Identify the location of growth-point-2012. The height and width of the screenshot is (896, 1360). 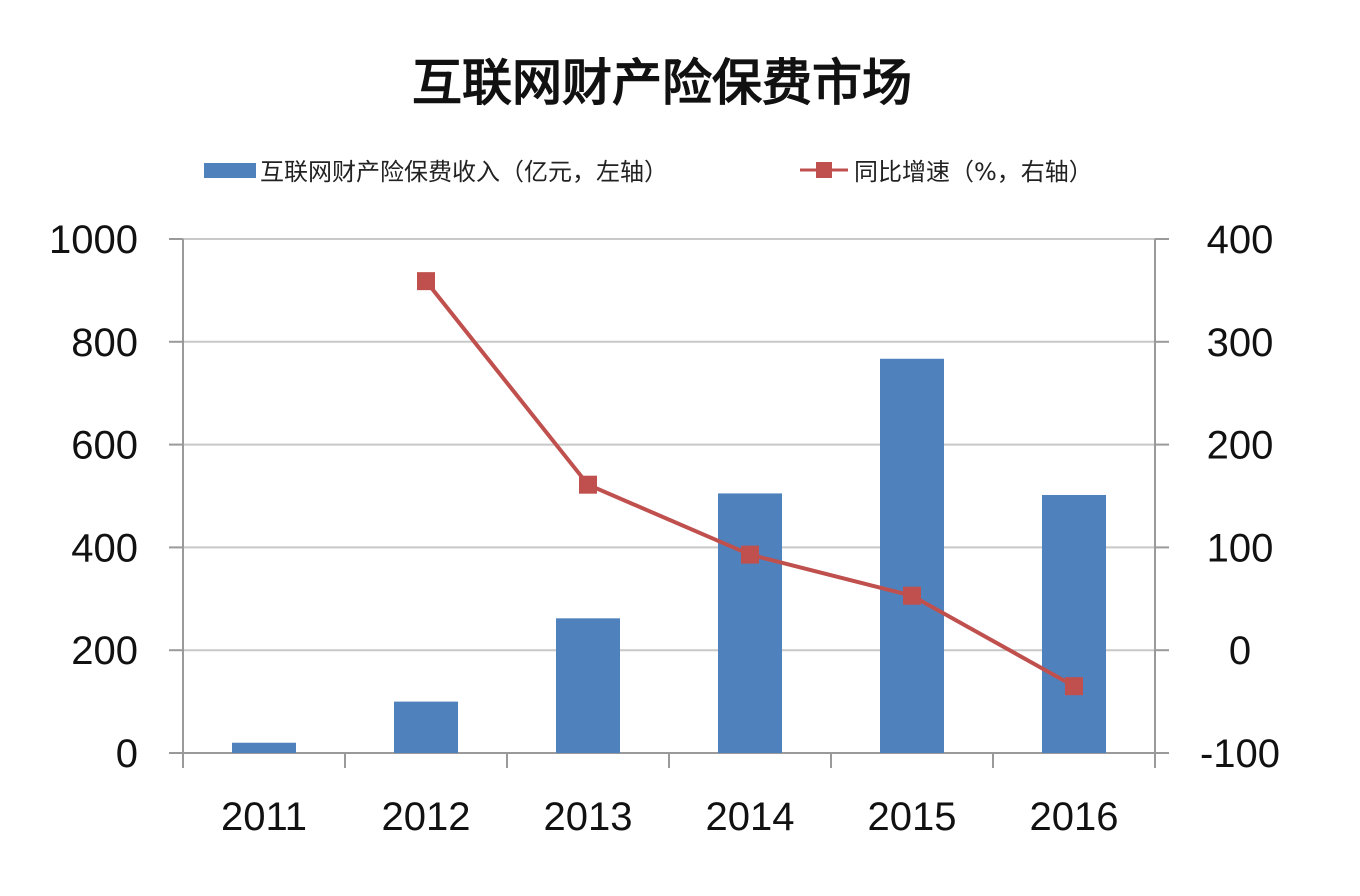
(426, 281).